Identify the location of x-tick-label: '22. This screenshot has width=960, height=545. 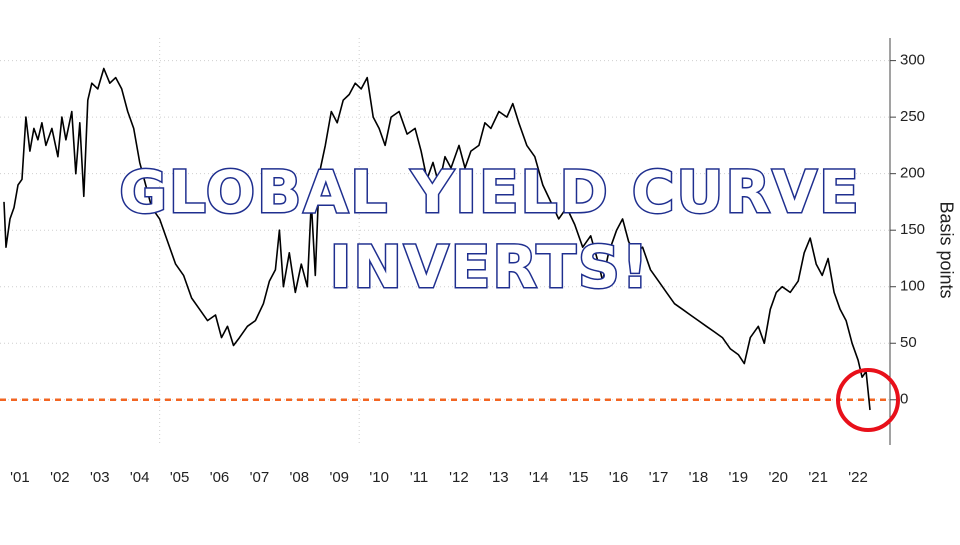
(858, 477).